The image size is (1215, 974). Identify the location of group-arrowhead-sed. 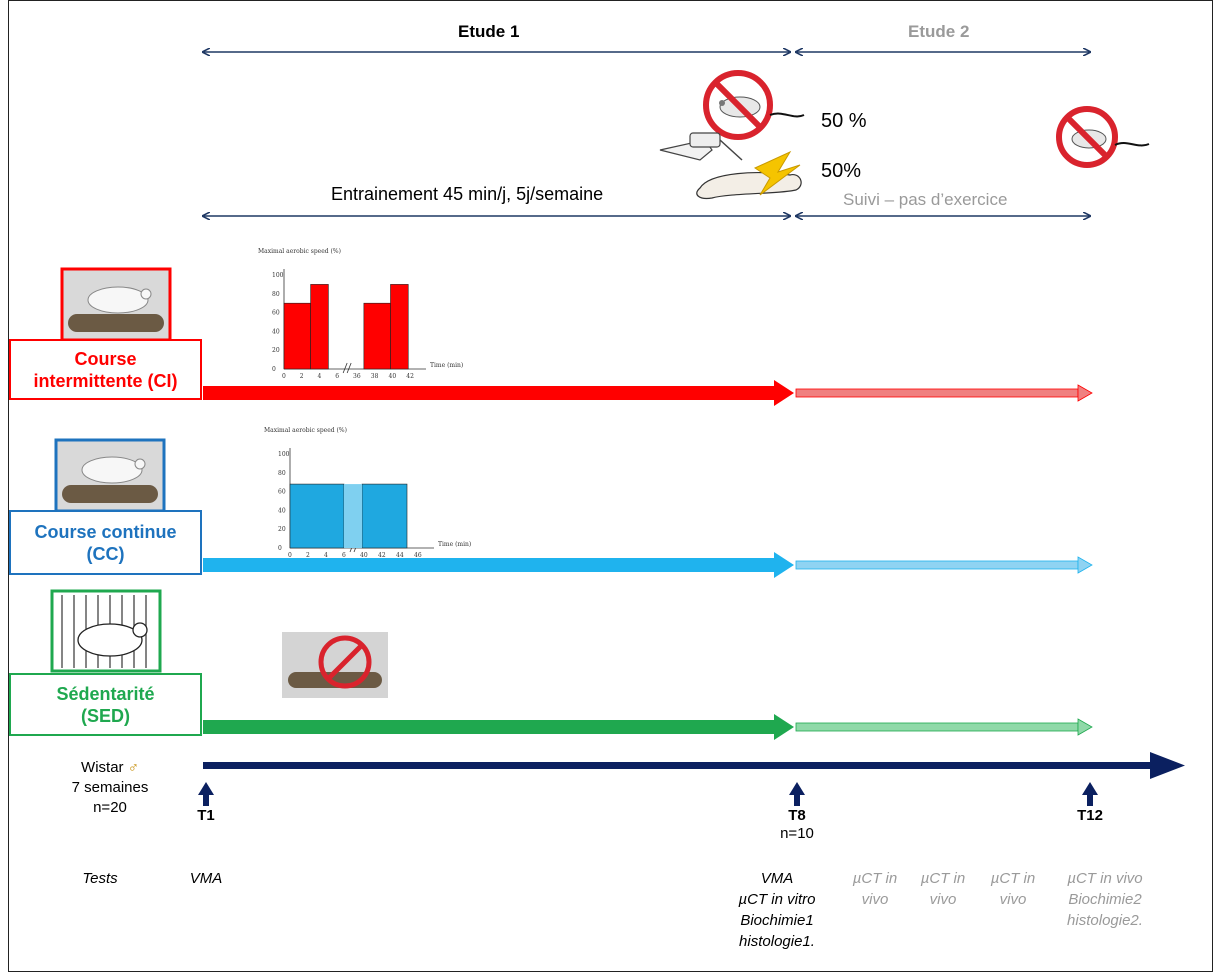
(784, 727).